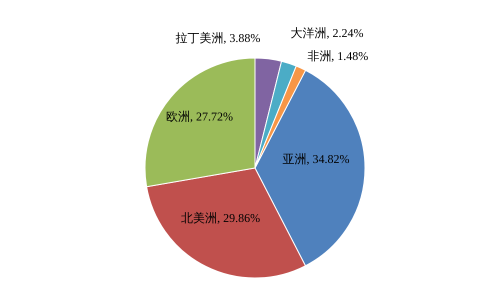  What do you see at coordinates (316, 159) in the screenshot?
I see `slice-label: 亚洲, 34.82%` at bounding box center [316, 159].